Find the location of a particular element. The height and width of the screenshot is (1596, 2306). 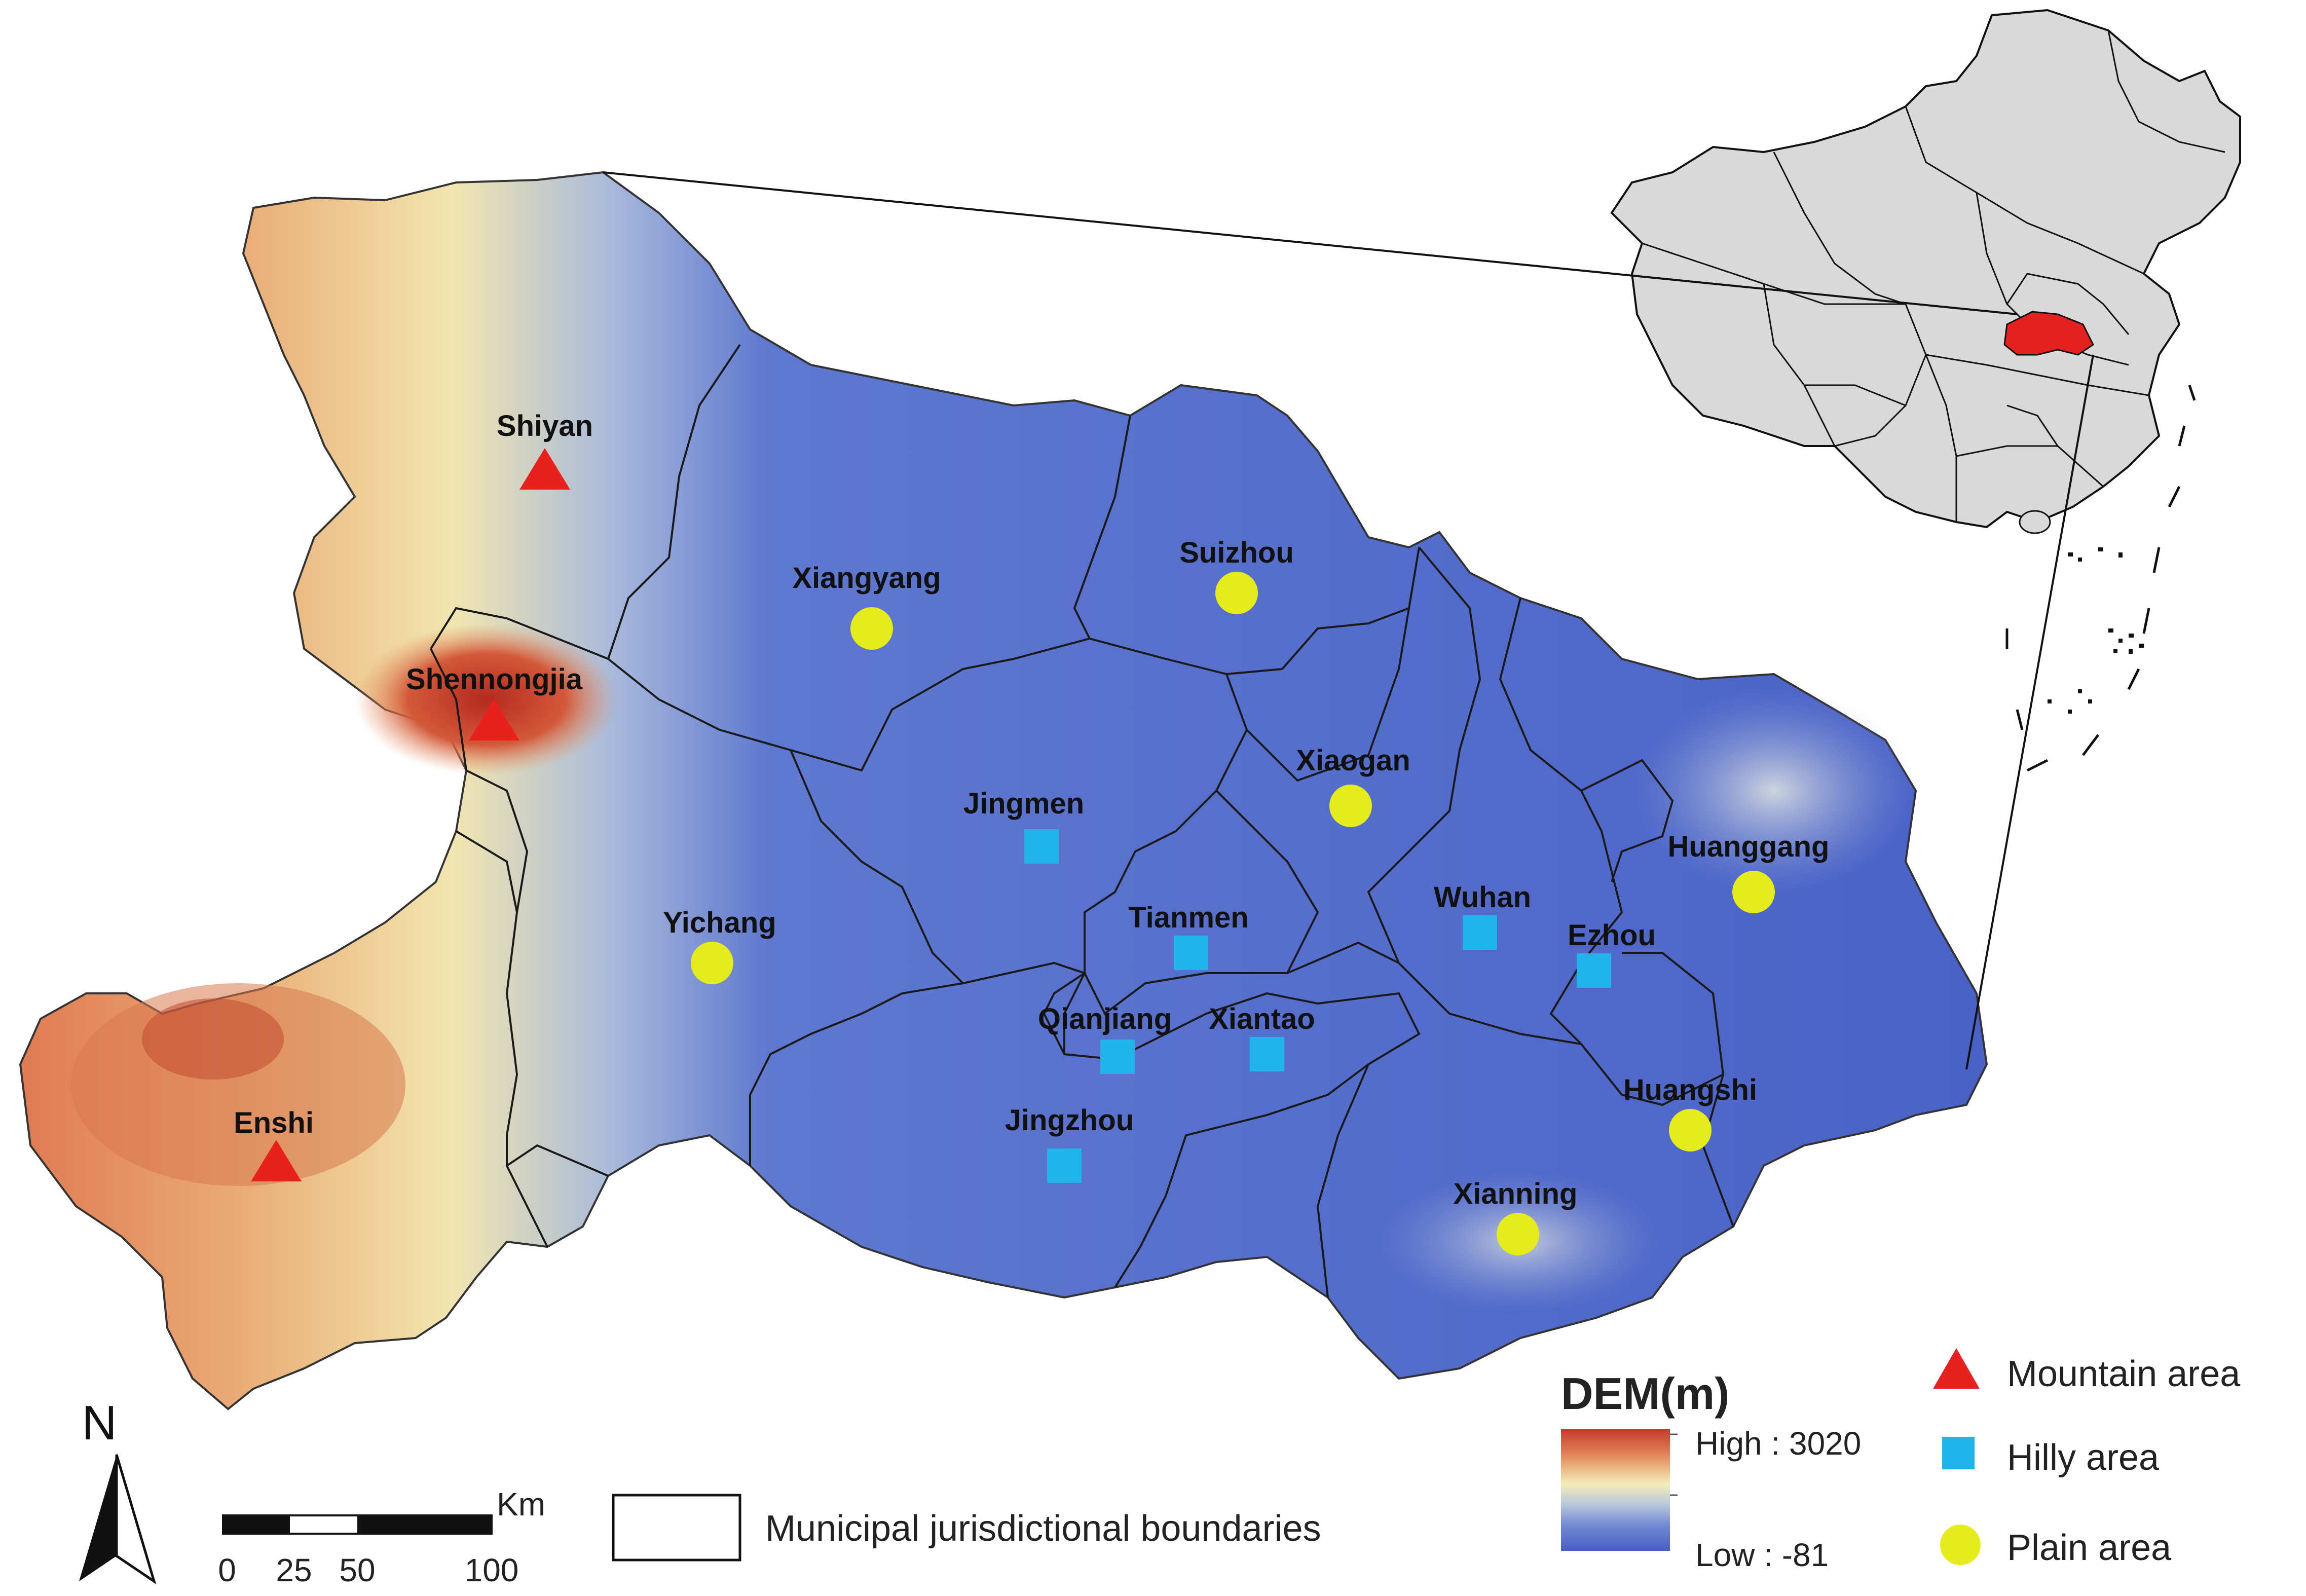

scale-bar: Km 0 25 50 100 is located at coordinates (381, 1537).